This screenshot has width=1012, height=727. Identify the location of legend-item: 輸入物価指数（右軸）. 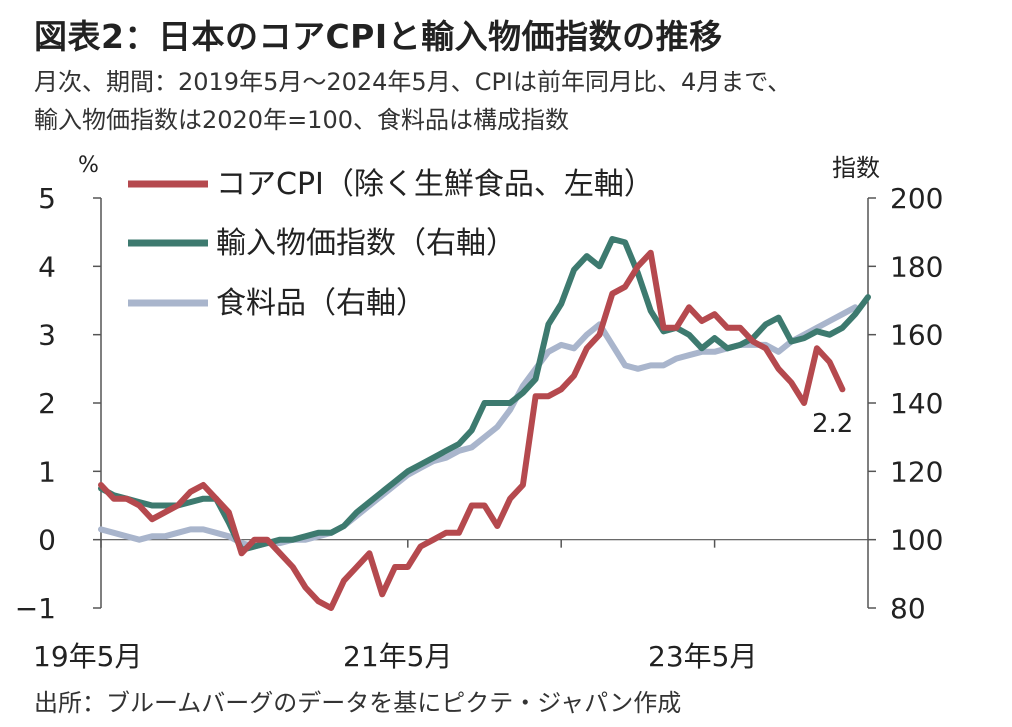
(322, 243).